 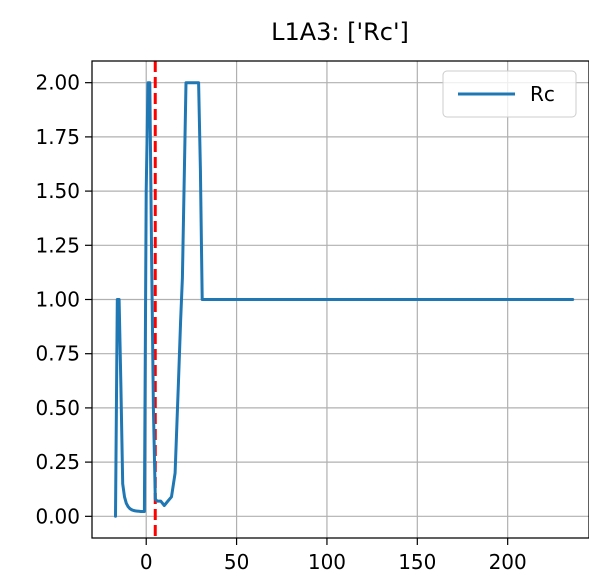 I want to click on legend-label-rc: Rc, so click(x=542, y=94).